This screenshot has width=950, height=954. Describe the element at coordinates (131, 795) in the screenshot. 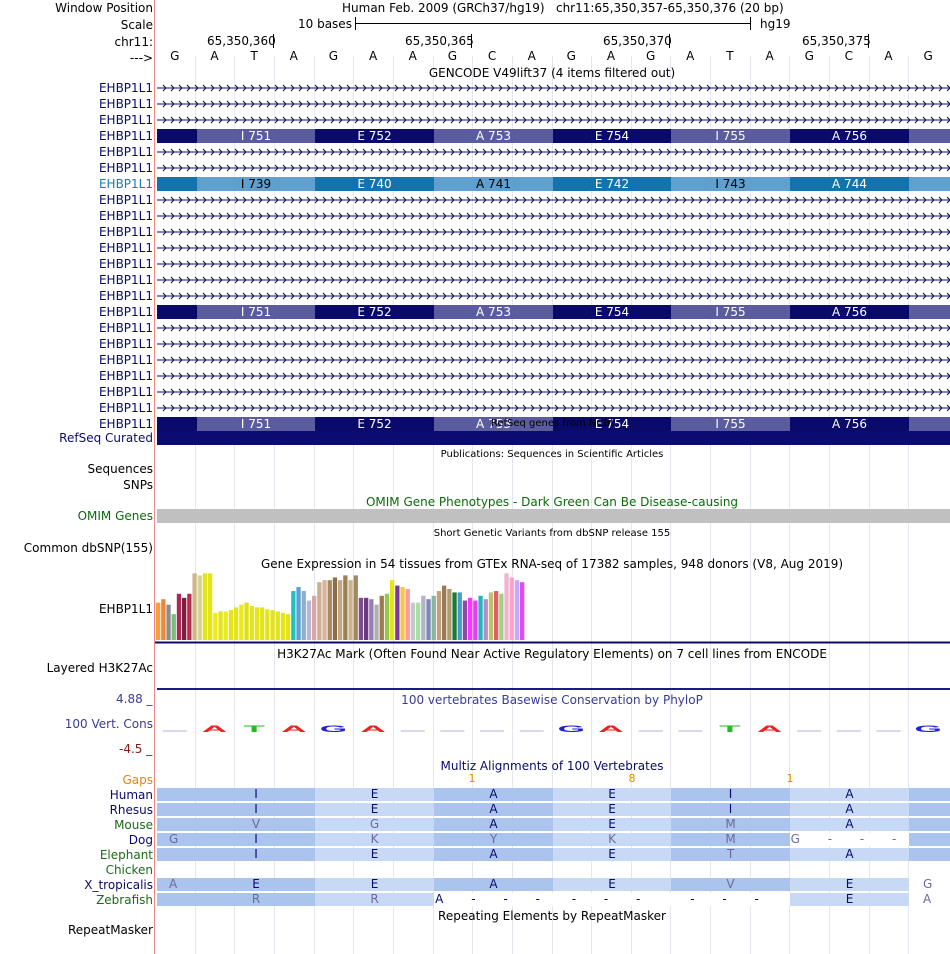

I see `species-label: Human` at that location.